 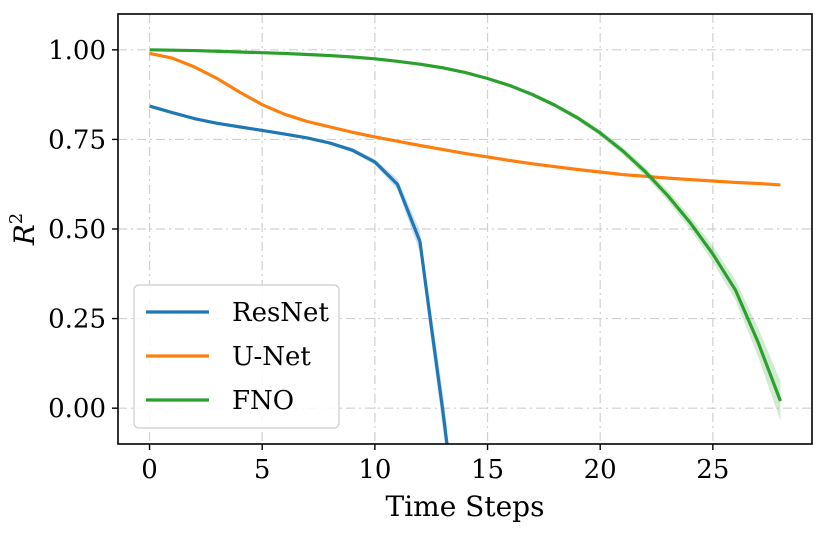 What do you see at coordinates (77, 230) in the screenshot?
I see `y-tick-label: 0.50` at bounding box center [77, 230].